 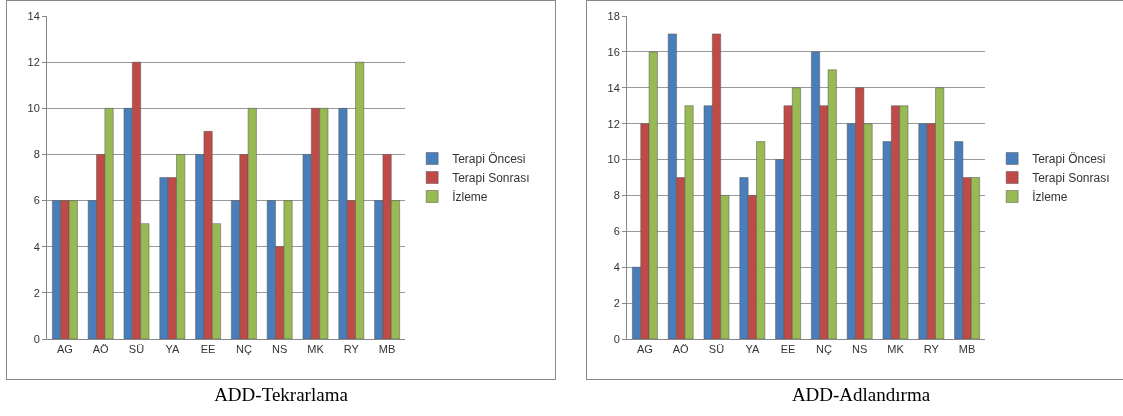 I want to click on text: ADD-Adlandırma, so click(x=861, y=395).